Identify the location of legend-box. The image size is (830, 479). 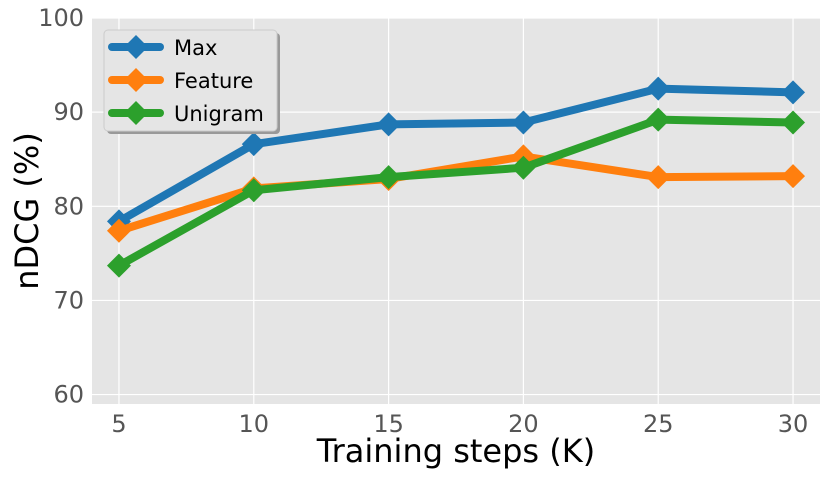
(190, 80).